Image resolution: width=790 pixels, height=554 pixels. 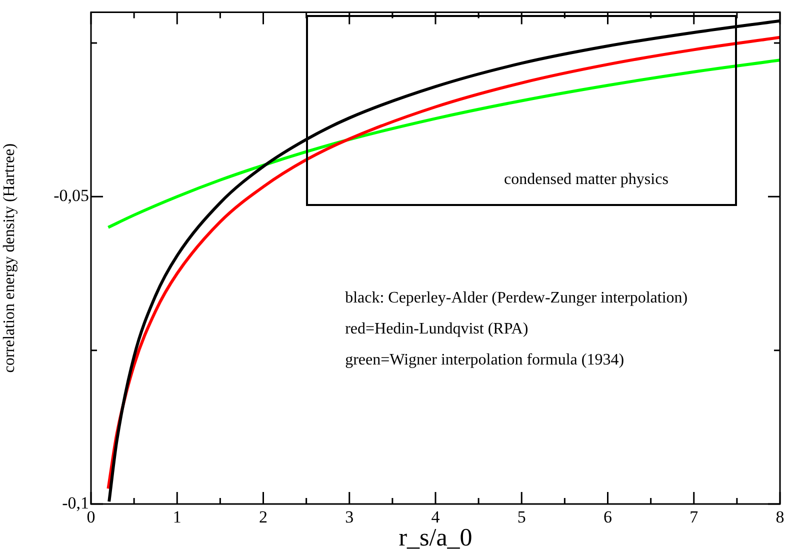 I want to click on y-tick-label: -0,05, so click(x=71, y=196).